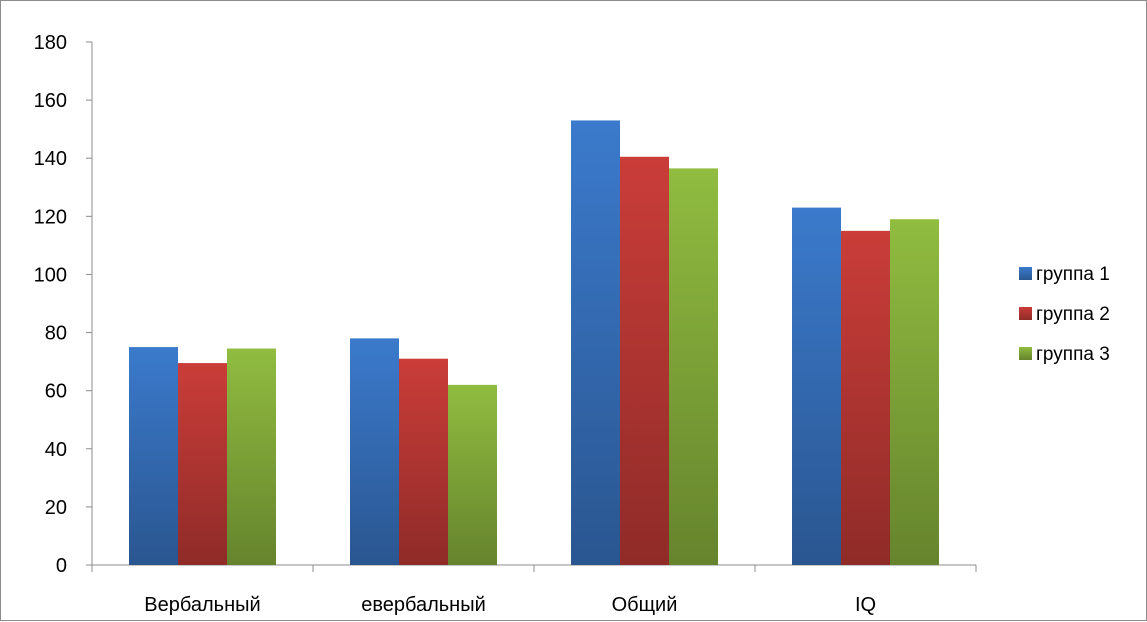  Describe the element at coordinates (63, 304) in the screenshot. I see `y-axis: 0 20 40 60 80 100 120 140 160 180` at that location.